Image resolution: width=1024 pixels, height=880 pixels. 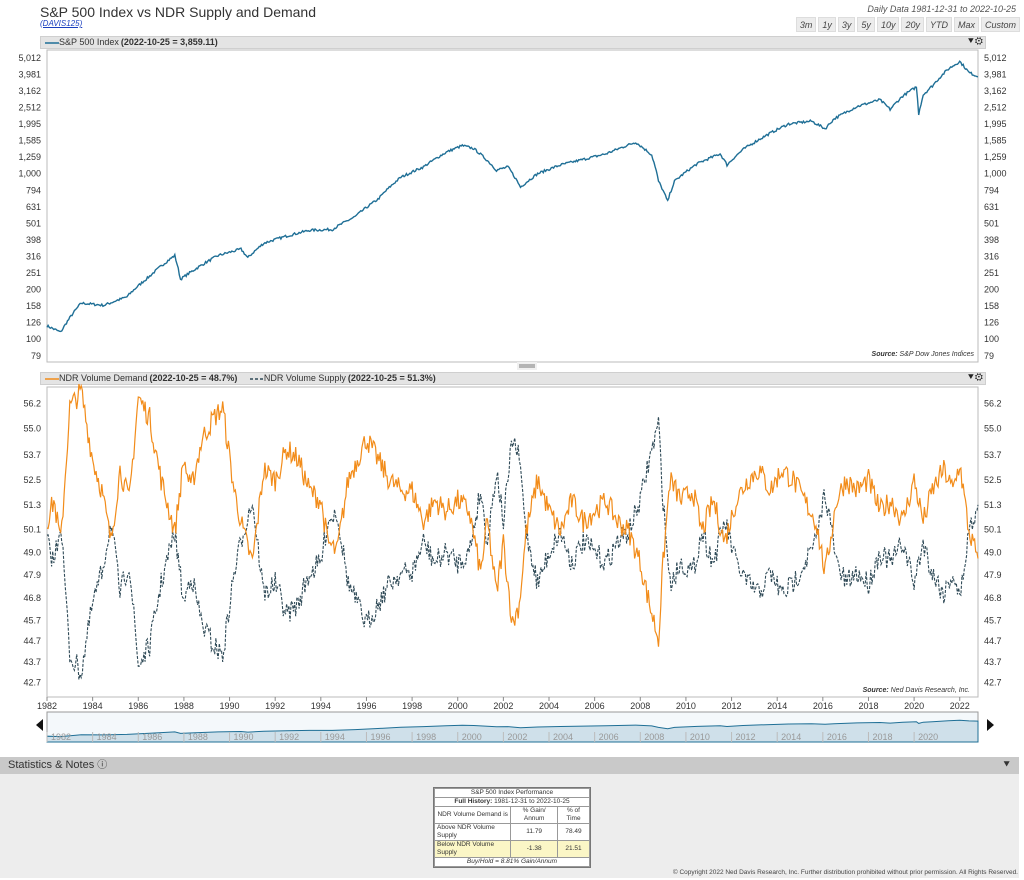 What do you see at coordinates (29, 108) in the screenshot?
I see `spx-y-tick-label-left: 2,512` at bounding box center [29, 108].